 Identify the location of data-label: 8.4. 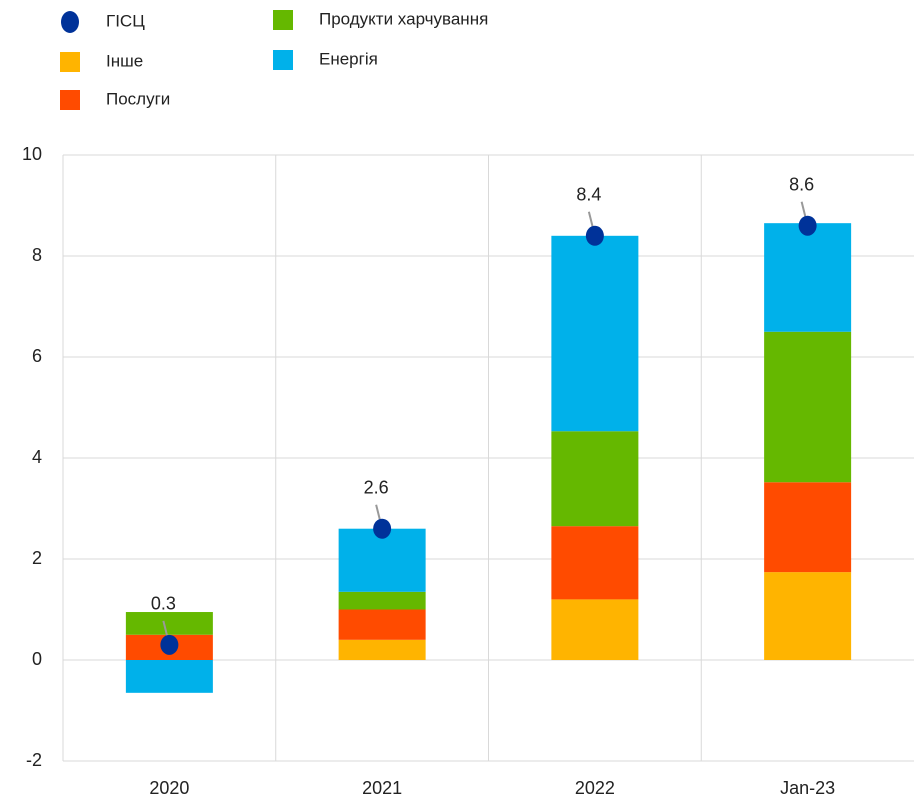
(588, 195).